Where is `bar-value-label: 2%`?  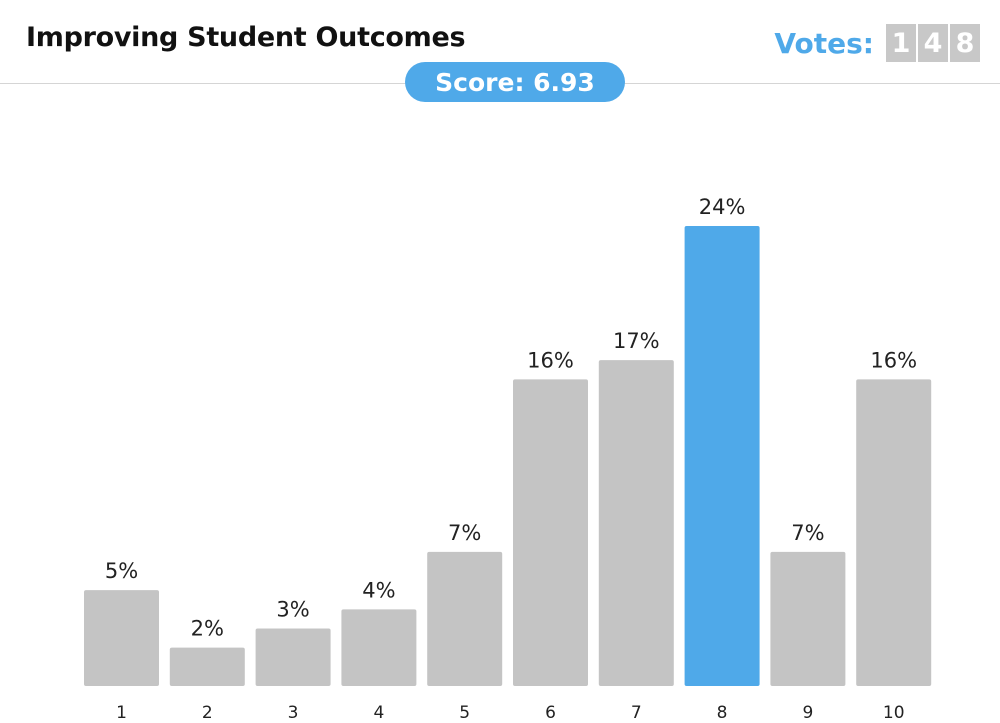 bar-value-label: 2% is located at coordinates (207, 629).